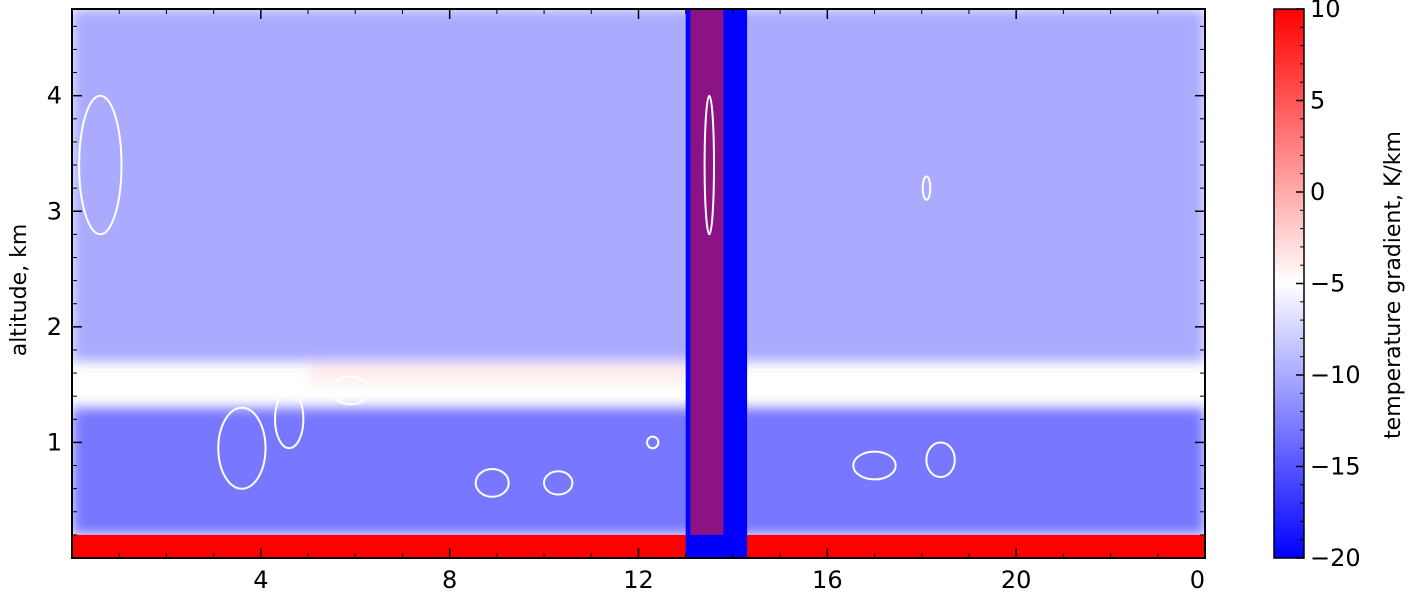 Image resolution: width=1424 pixels, height=600 pixels. What do you see at coordinates (1317, 101) in the screenshot?
I see `colorbar-tick-label: 5` at bounding box center [1317, 101].